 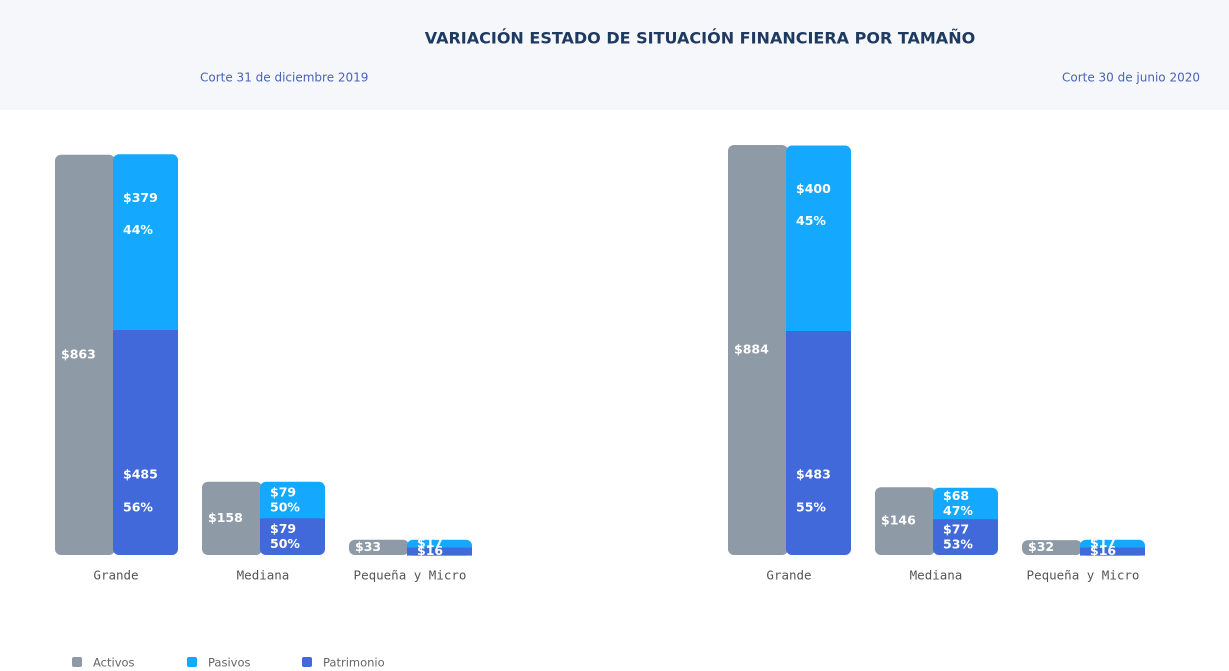 What do you see at coordinates (225, 517) in the screenshot?
I see `data-label: $158` at bounding box center [225, 517].